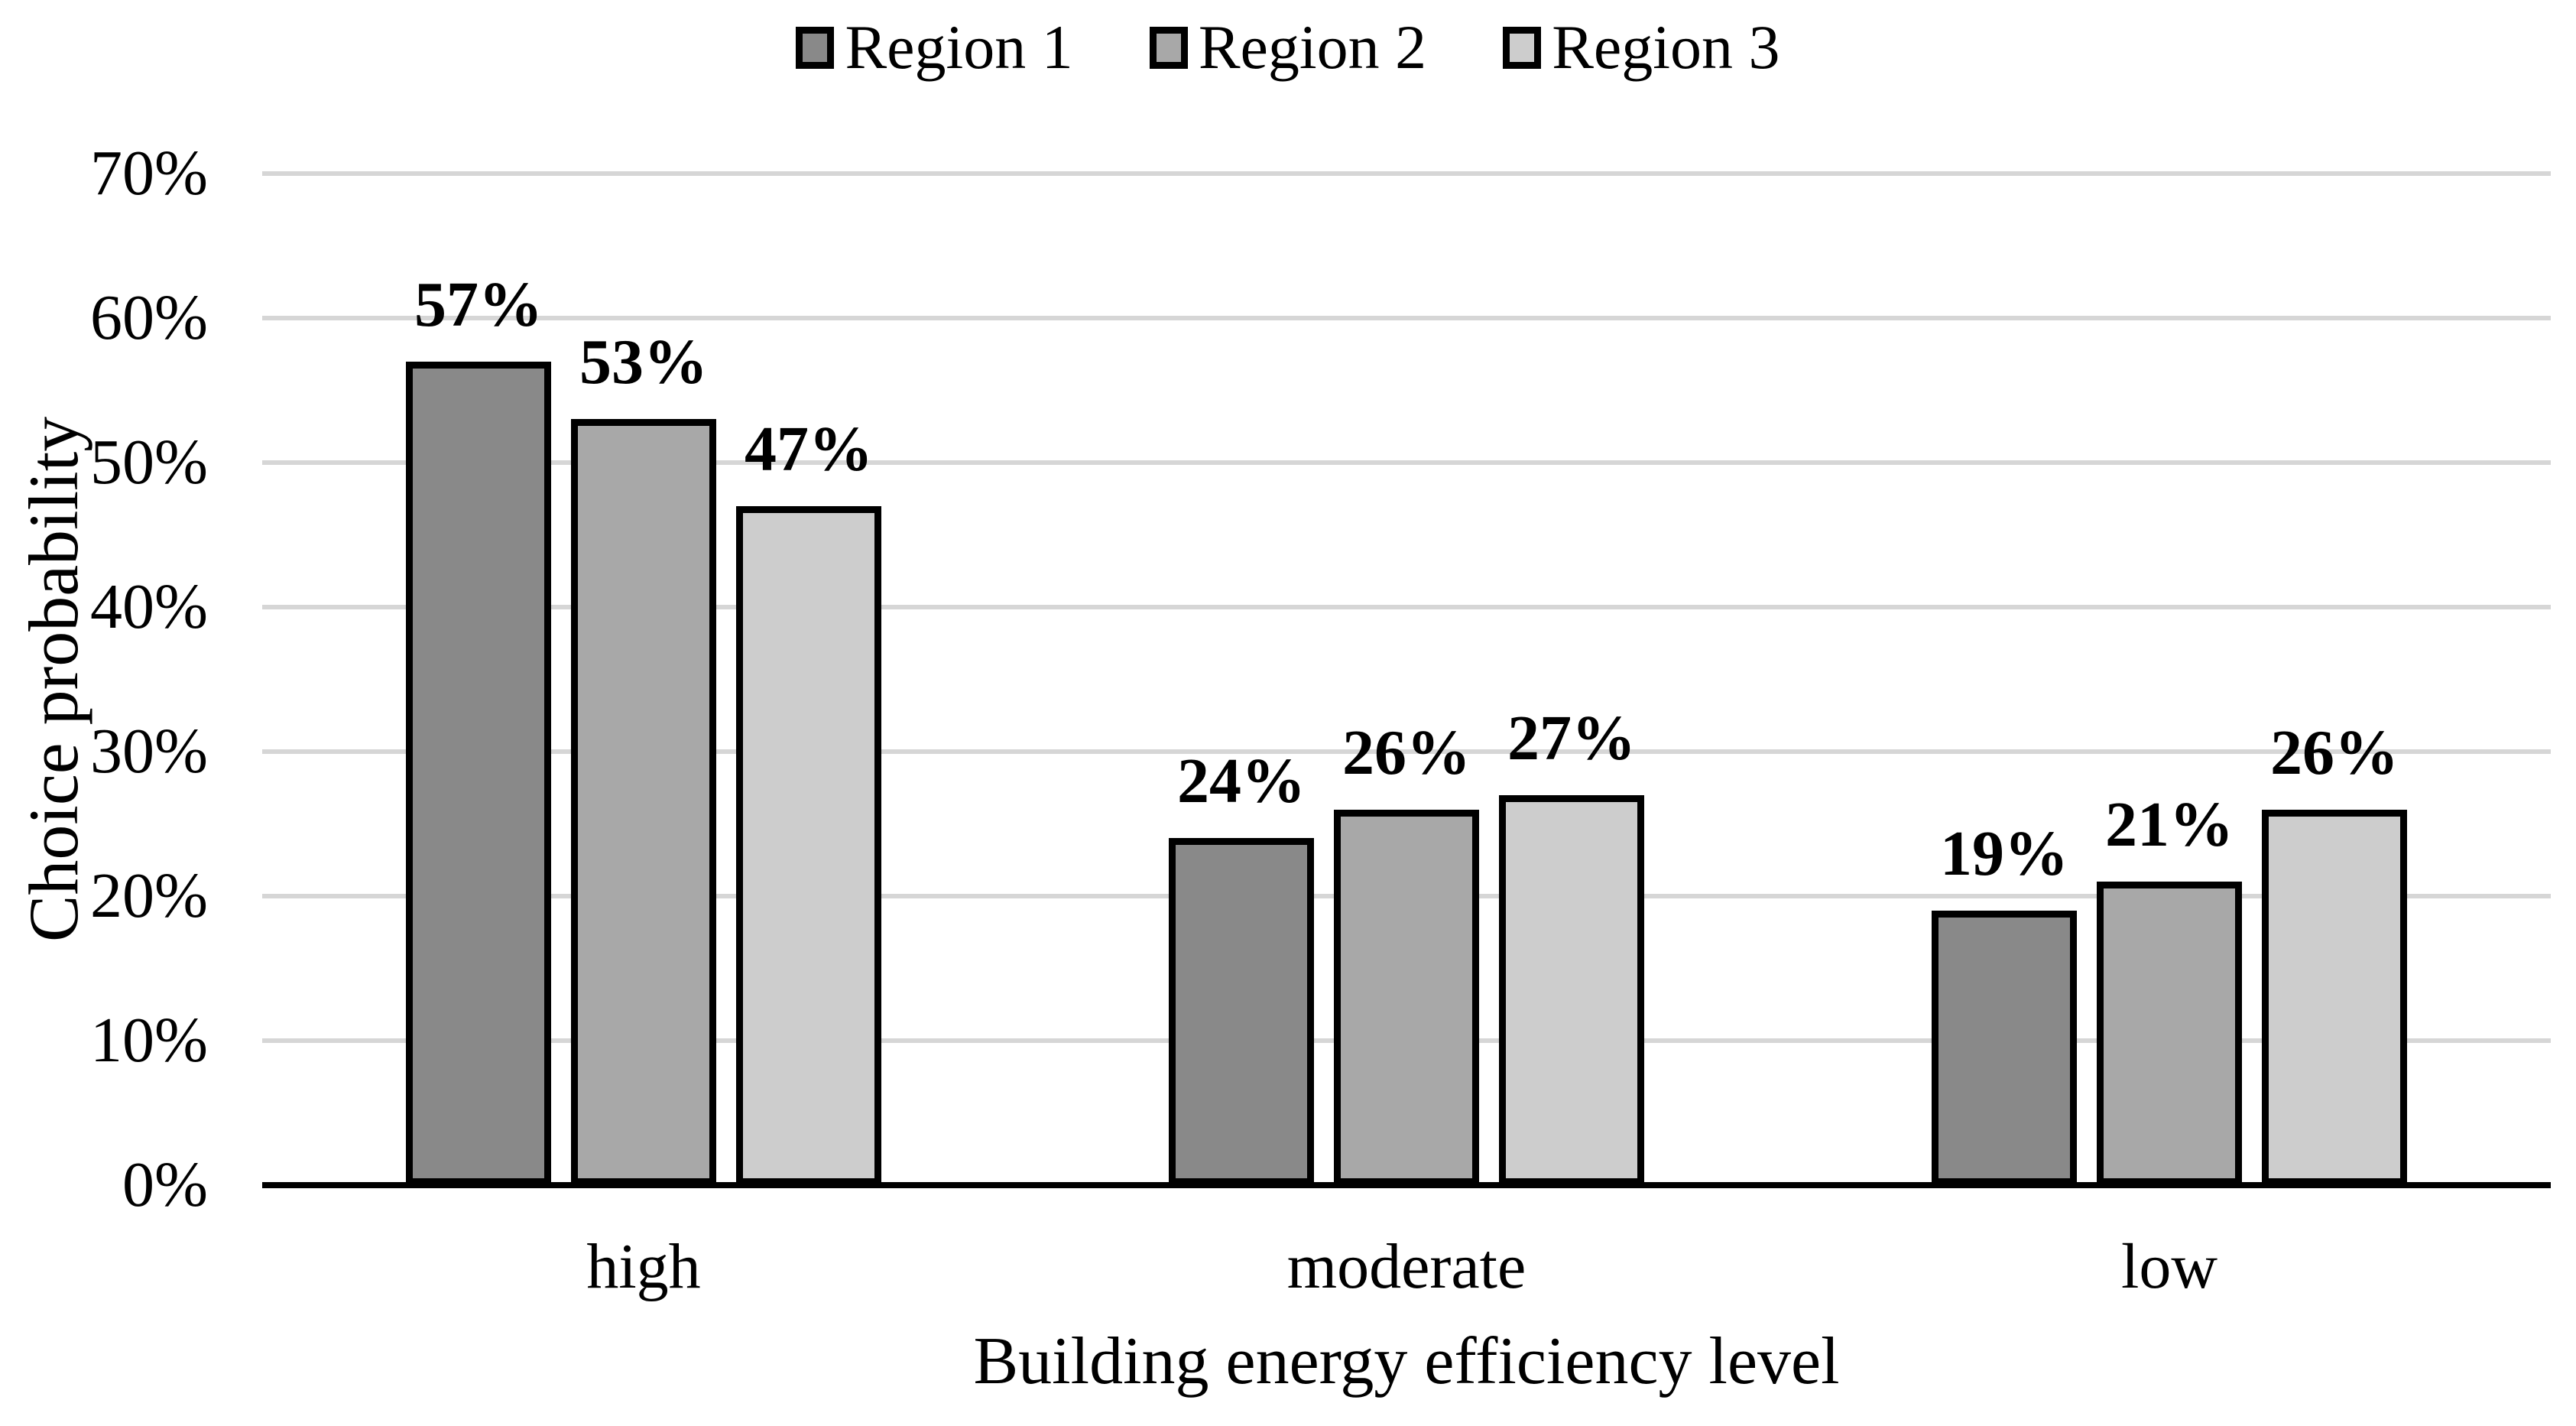  I want to click on x-tick-label-high: high, so click(643, 1266).